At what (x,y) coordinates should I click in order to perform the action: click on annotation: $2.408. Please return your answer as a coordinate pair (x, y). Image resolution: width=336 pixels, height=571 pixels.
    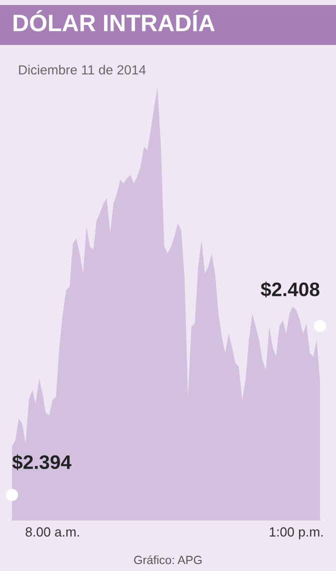
    Looking at the image, I should click on (290, 290).